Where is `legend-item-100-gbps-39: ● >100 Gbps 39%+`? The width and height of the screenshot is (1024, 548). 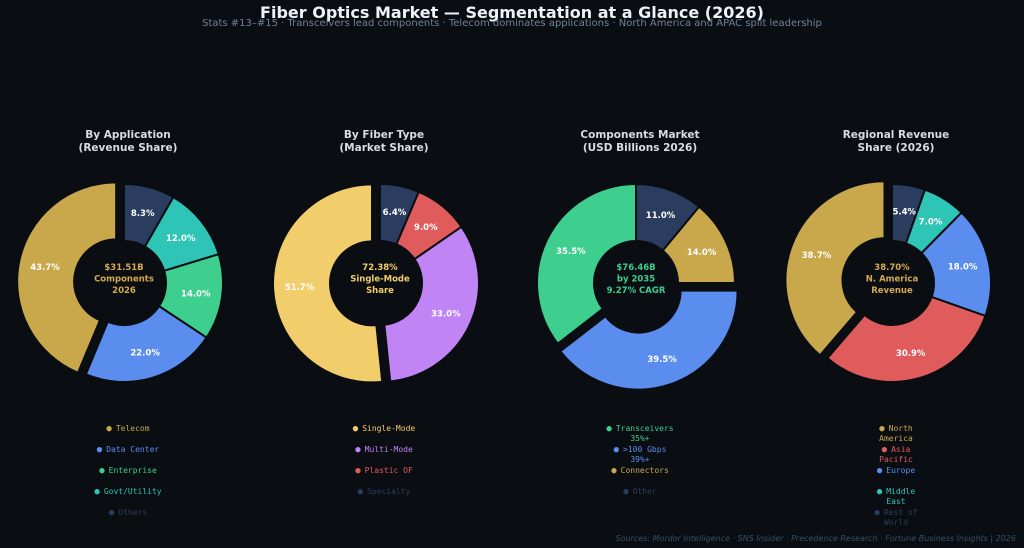 legend-item-100-gbps-39: ● >100 Gbps 39%+ is located at coordinates (640, 455).